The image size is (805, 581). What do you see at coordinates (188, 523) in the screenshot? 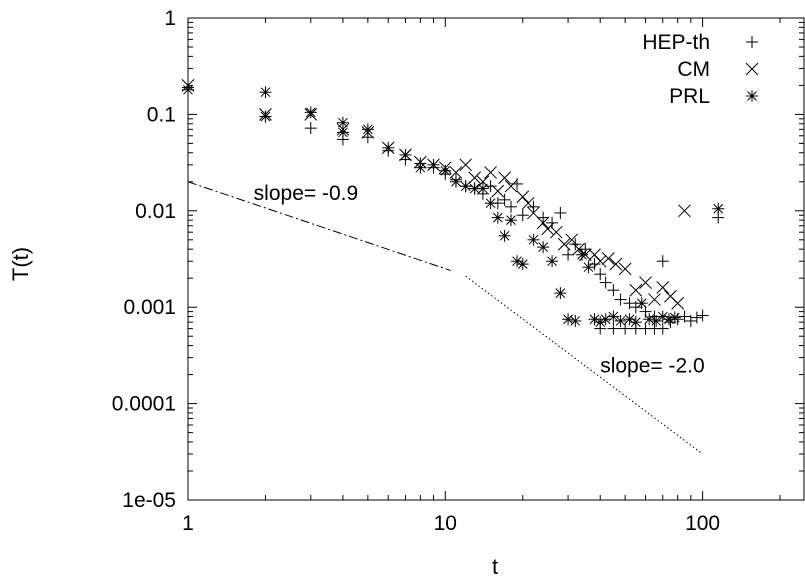
I see `x-tick-label: 1` at bounding box center [188, 523].